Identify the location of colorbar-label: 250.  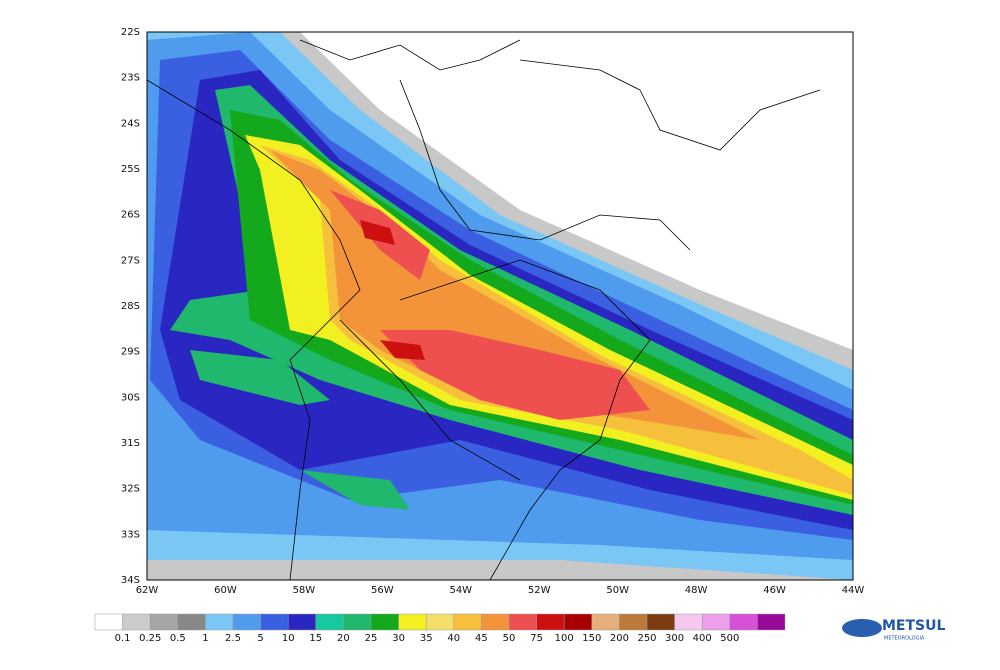
(646, 638).